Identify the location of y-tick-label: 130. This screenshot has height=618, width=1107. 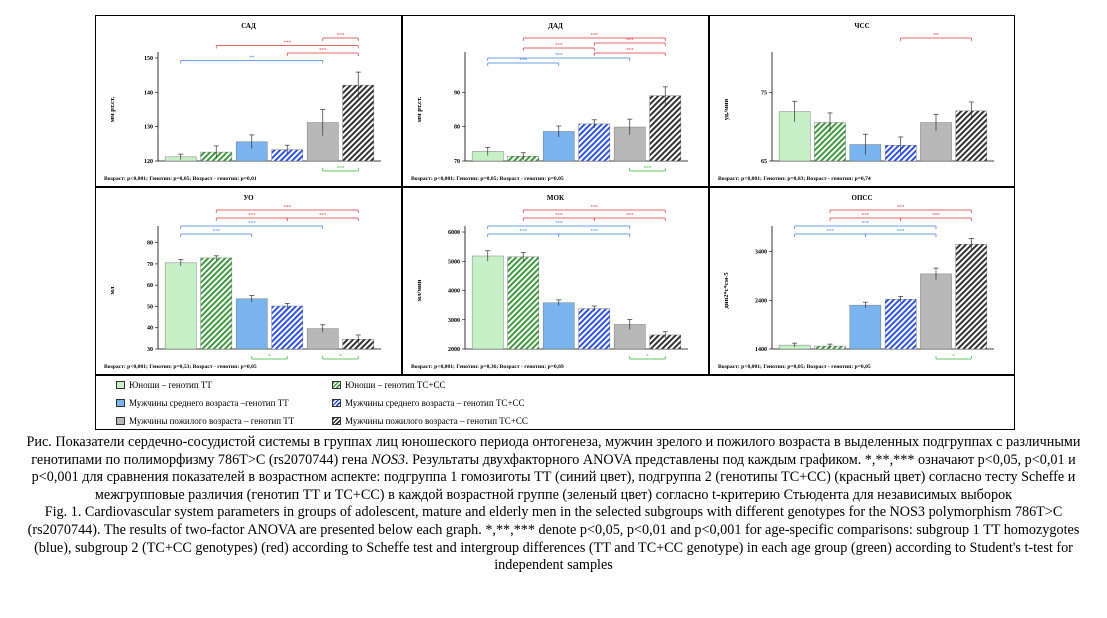
(148, 128).